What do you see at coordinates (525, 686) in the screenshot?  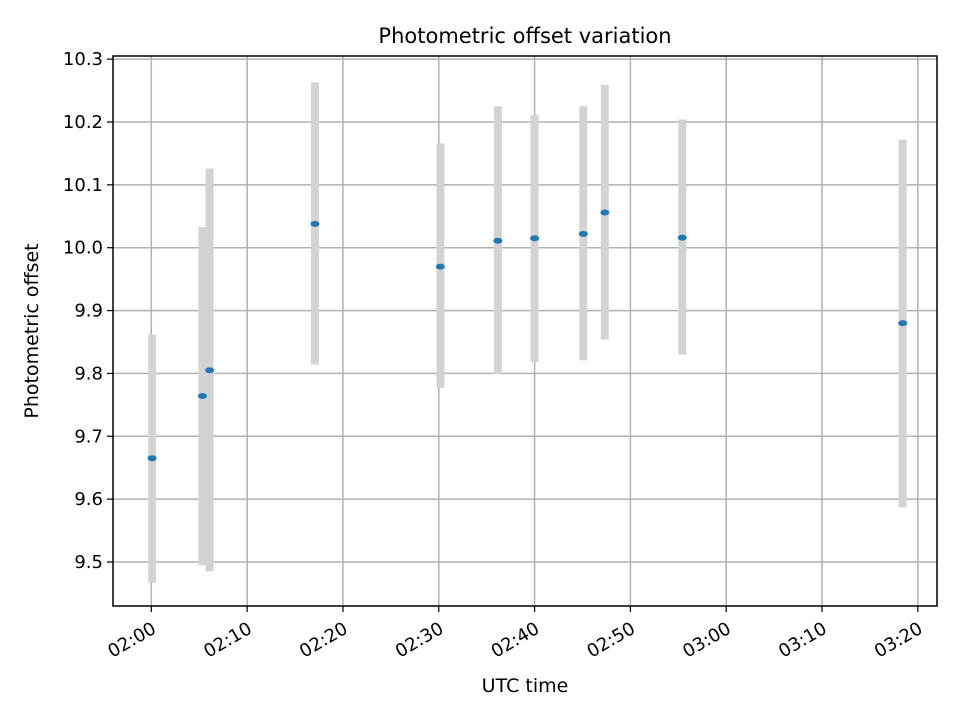 I see `x-axis-label: UTC time` at bounding box center [525, 686].